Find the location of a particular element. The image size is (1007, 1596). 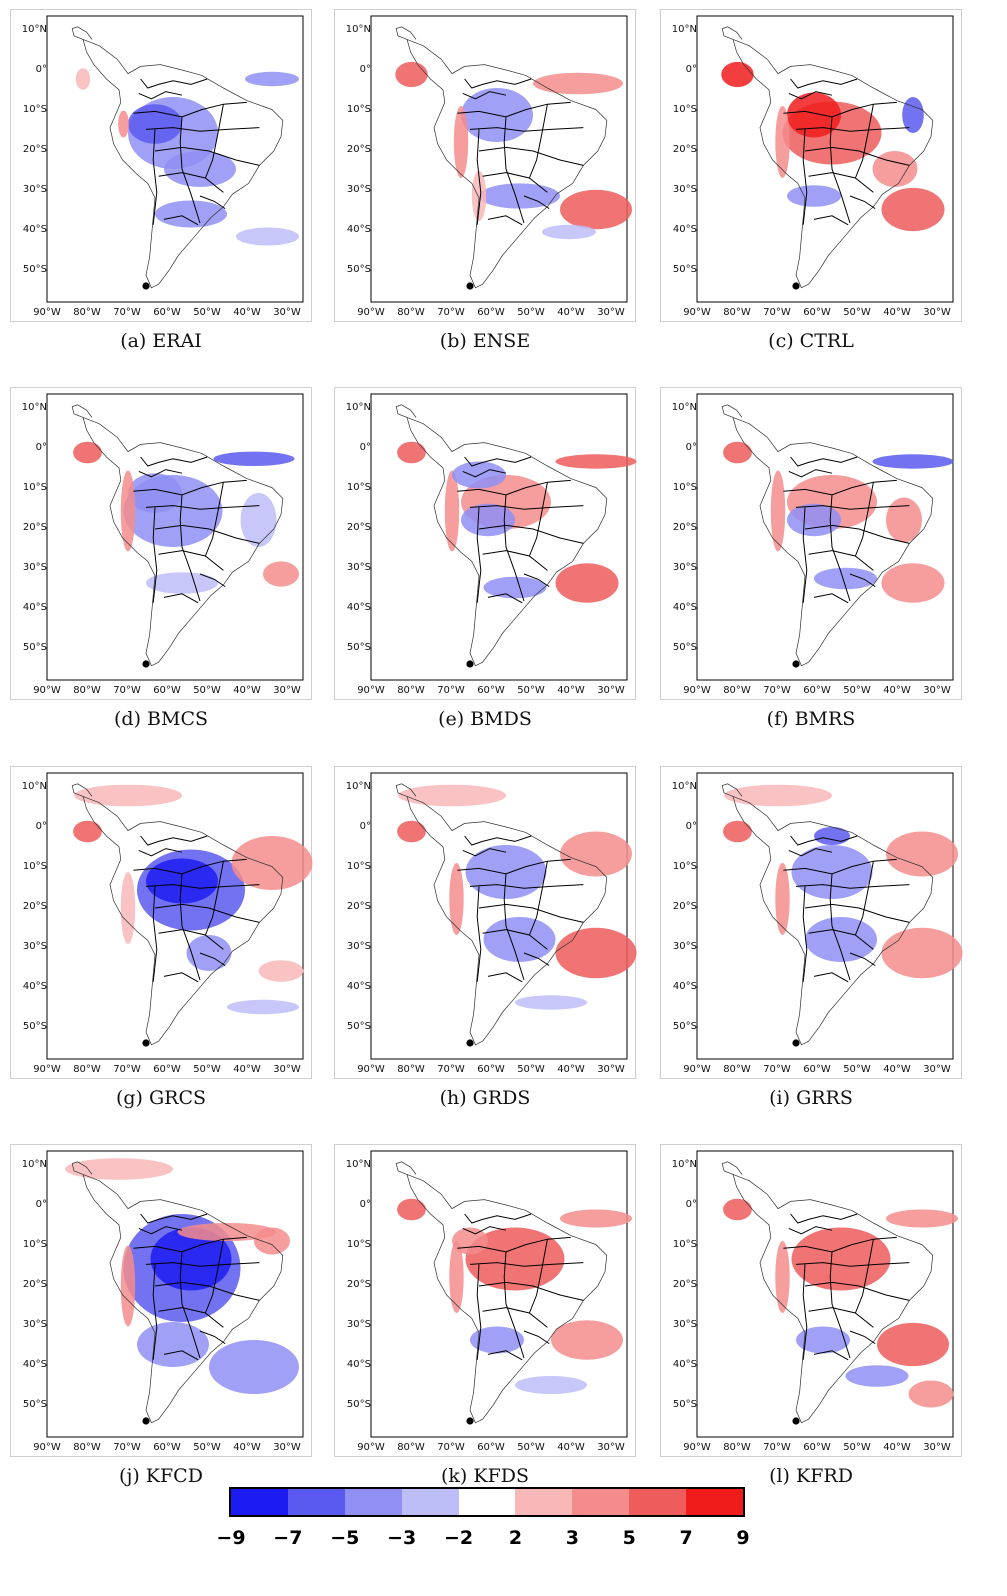

panel-caption: (a) ERAI is located at coordinates (161, 341).